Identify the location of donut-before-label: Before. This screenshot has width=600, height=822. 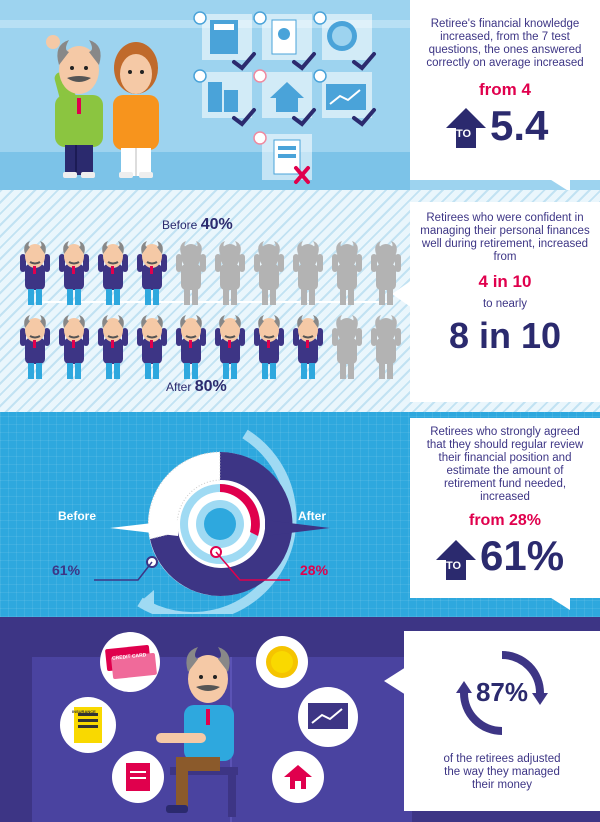
(77, 516).